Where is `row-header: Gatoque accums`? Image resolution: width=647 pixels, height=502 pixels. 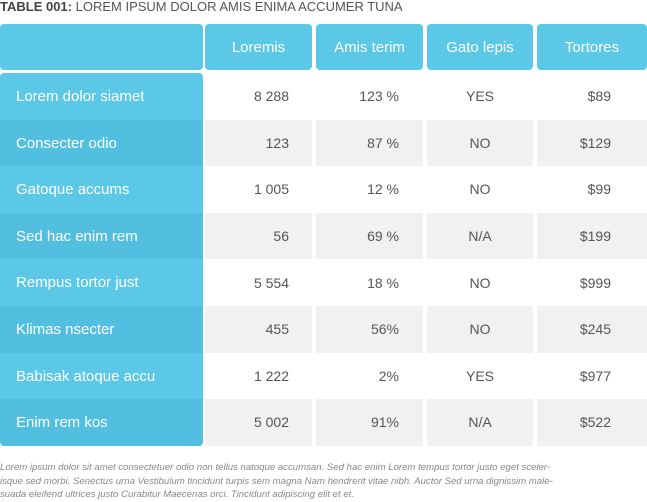 row-header: Gatoque accums is located at coordinates (101, 190).